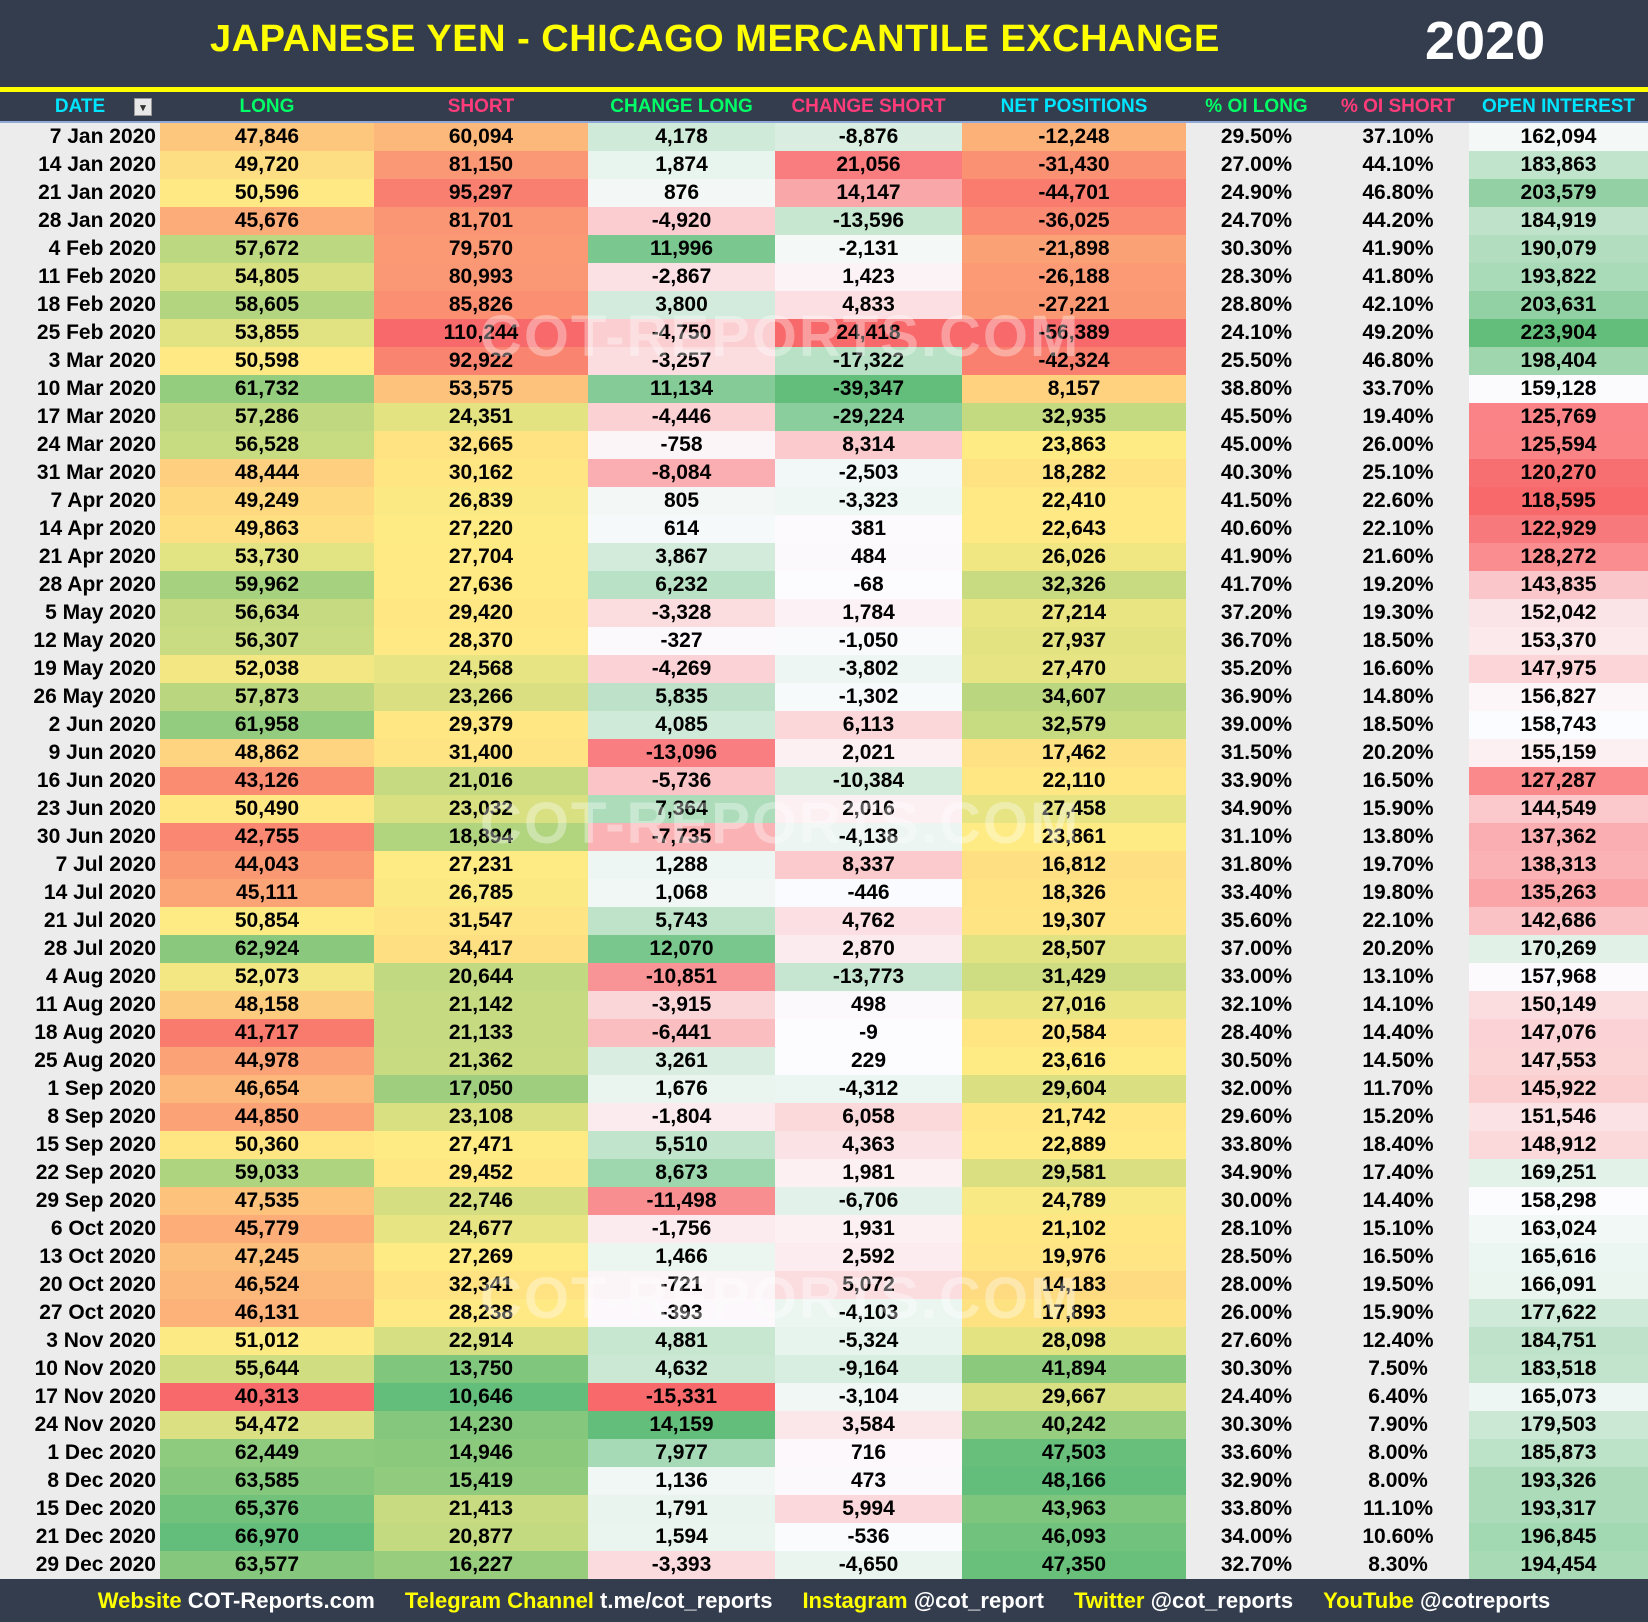 The width and height of the screenshot is (1648, 1622). I want to click on cell-change-short: -2,503, so click(868, 473).